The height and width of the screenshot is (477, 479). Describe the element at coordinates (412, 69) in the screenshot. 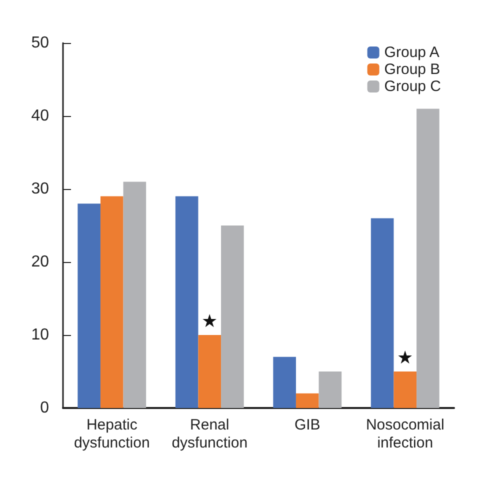

I see `legend-label: Group B` at that location.